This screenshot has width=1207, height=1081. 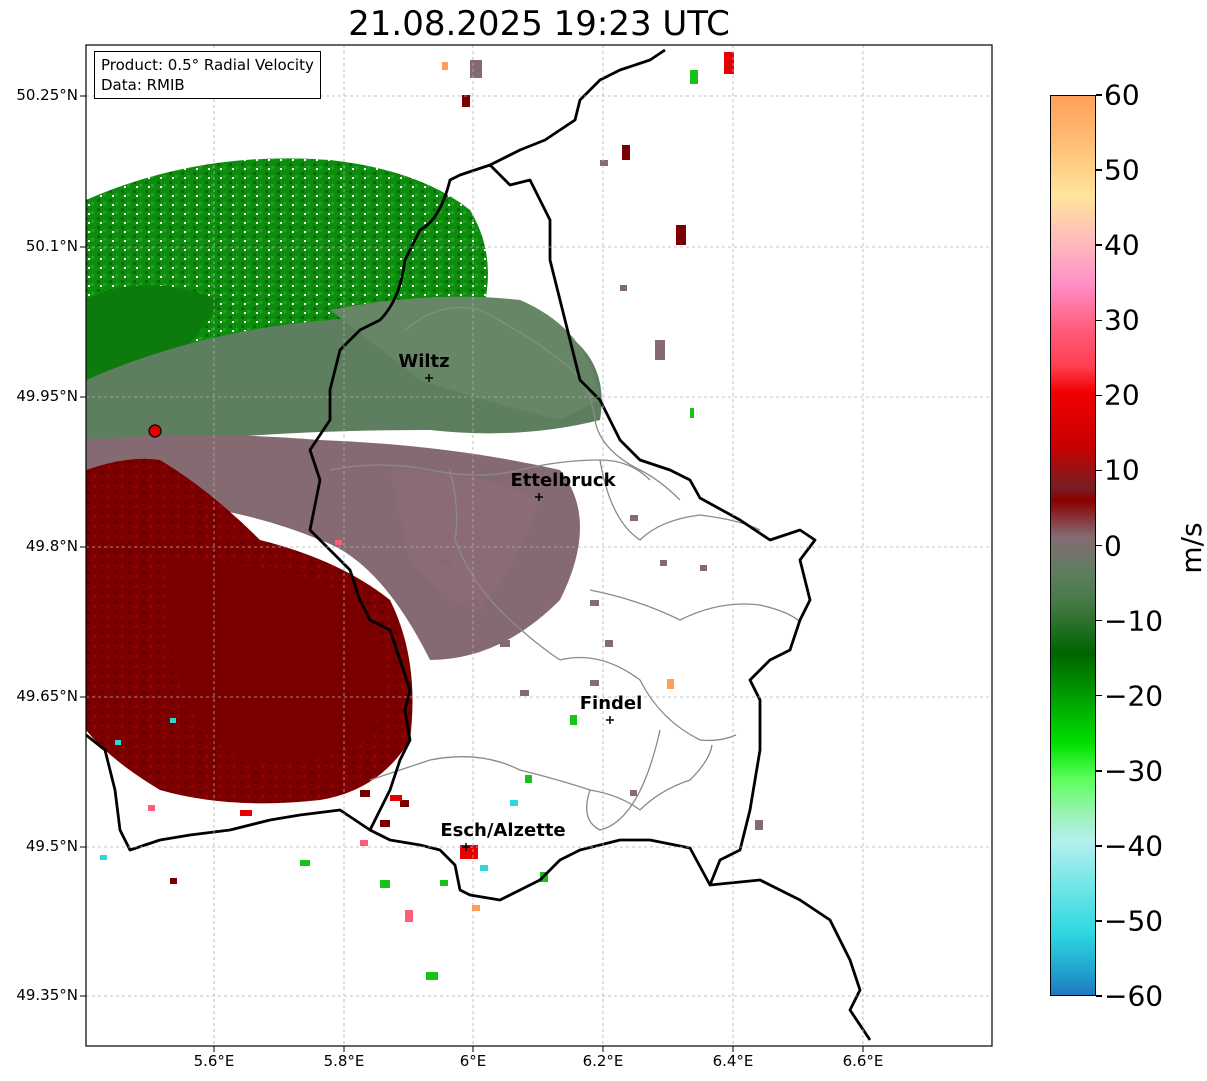 What do you see at coordinates (1122, 470) in the screenshot?
I see `colorbar-tick-label: 10` at bounding box center [1122, 470].